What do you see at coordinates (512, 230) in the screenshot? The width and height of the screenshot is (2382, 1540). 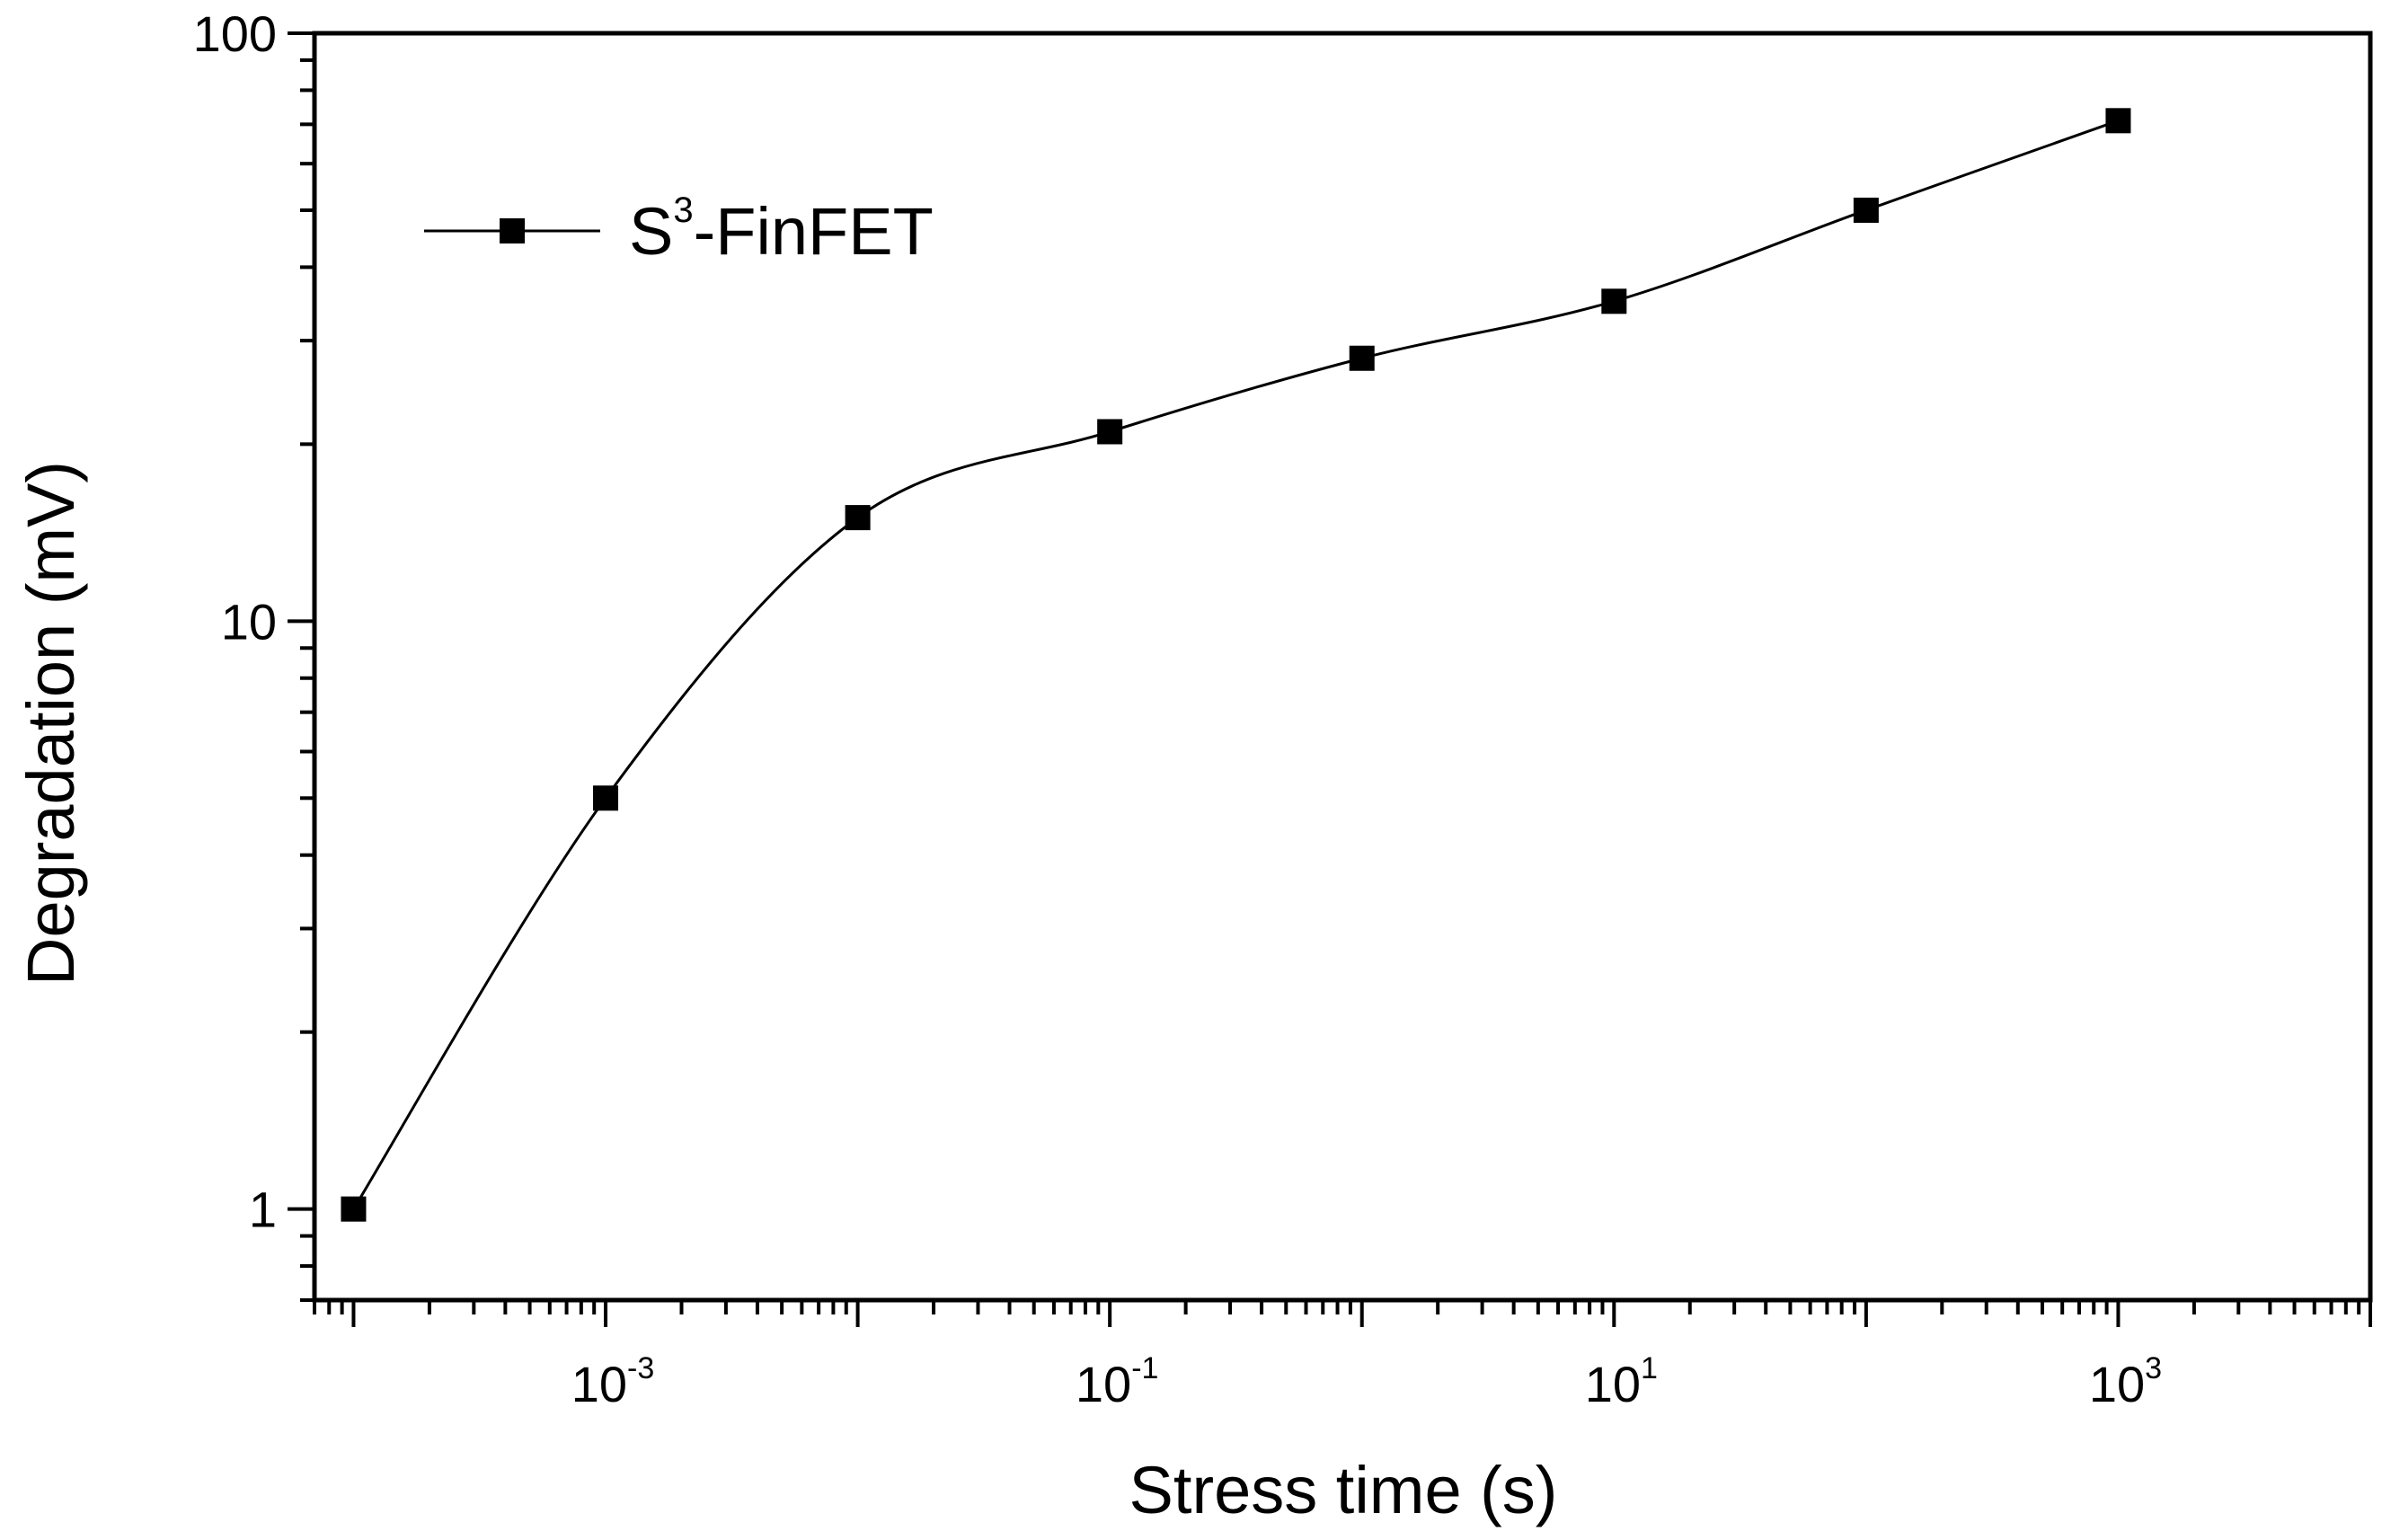 I see `legend-marker` at bounding box center [512, 230].